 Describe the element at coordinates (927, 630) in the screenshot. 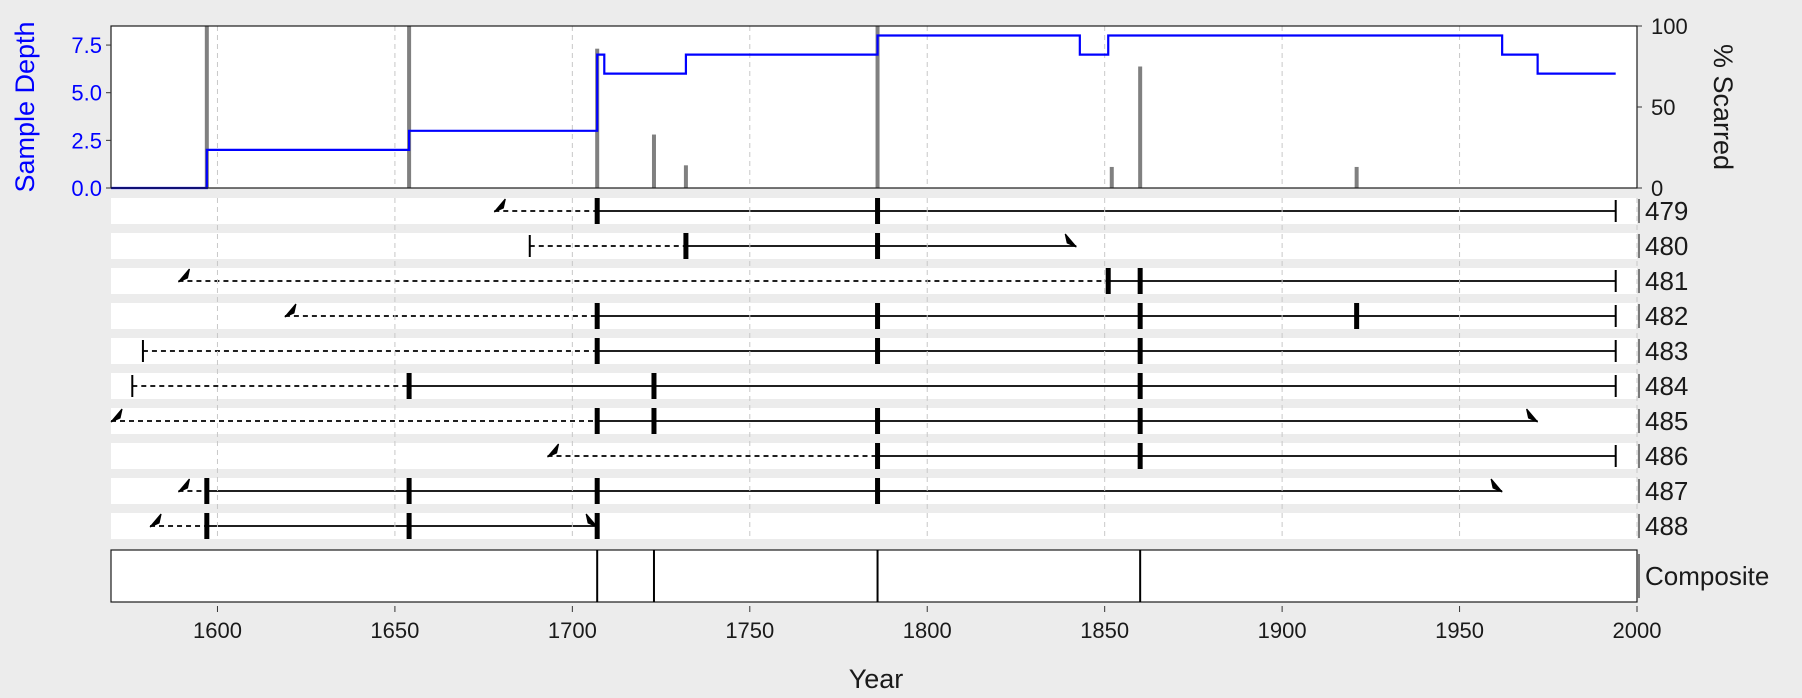

I see `x-tick-label: 1800` at that location.